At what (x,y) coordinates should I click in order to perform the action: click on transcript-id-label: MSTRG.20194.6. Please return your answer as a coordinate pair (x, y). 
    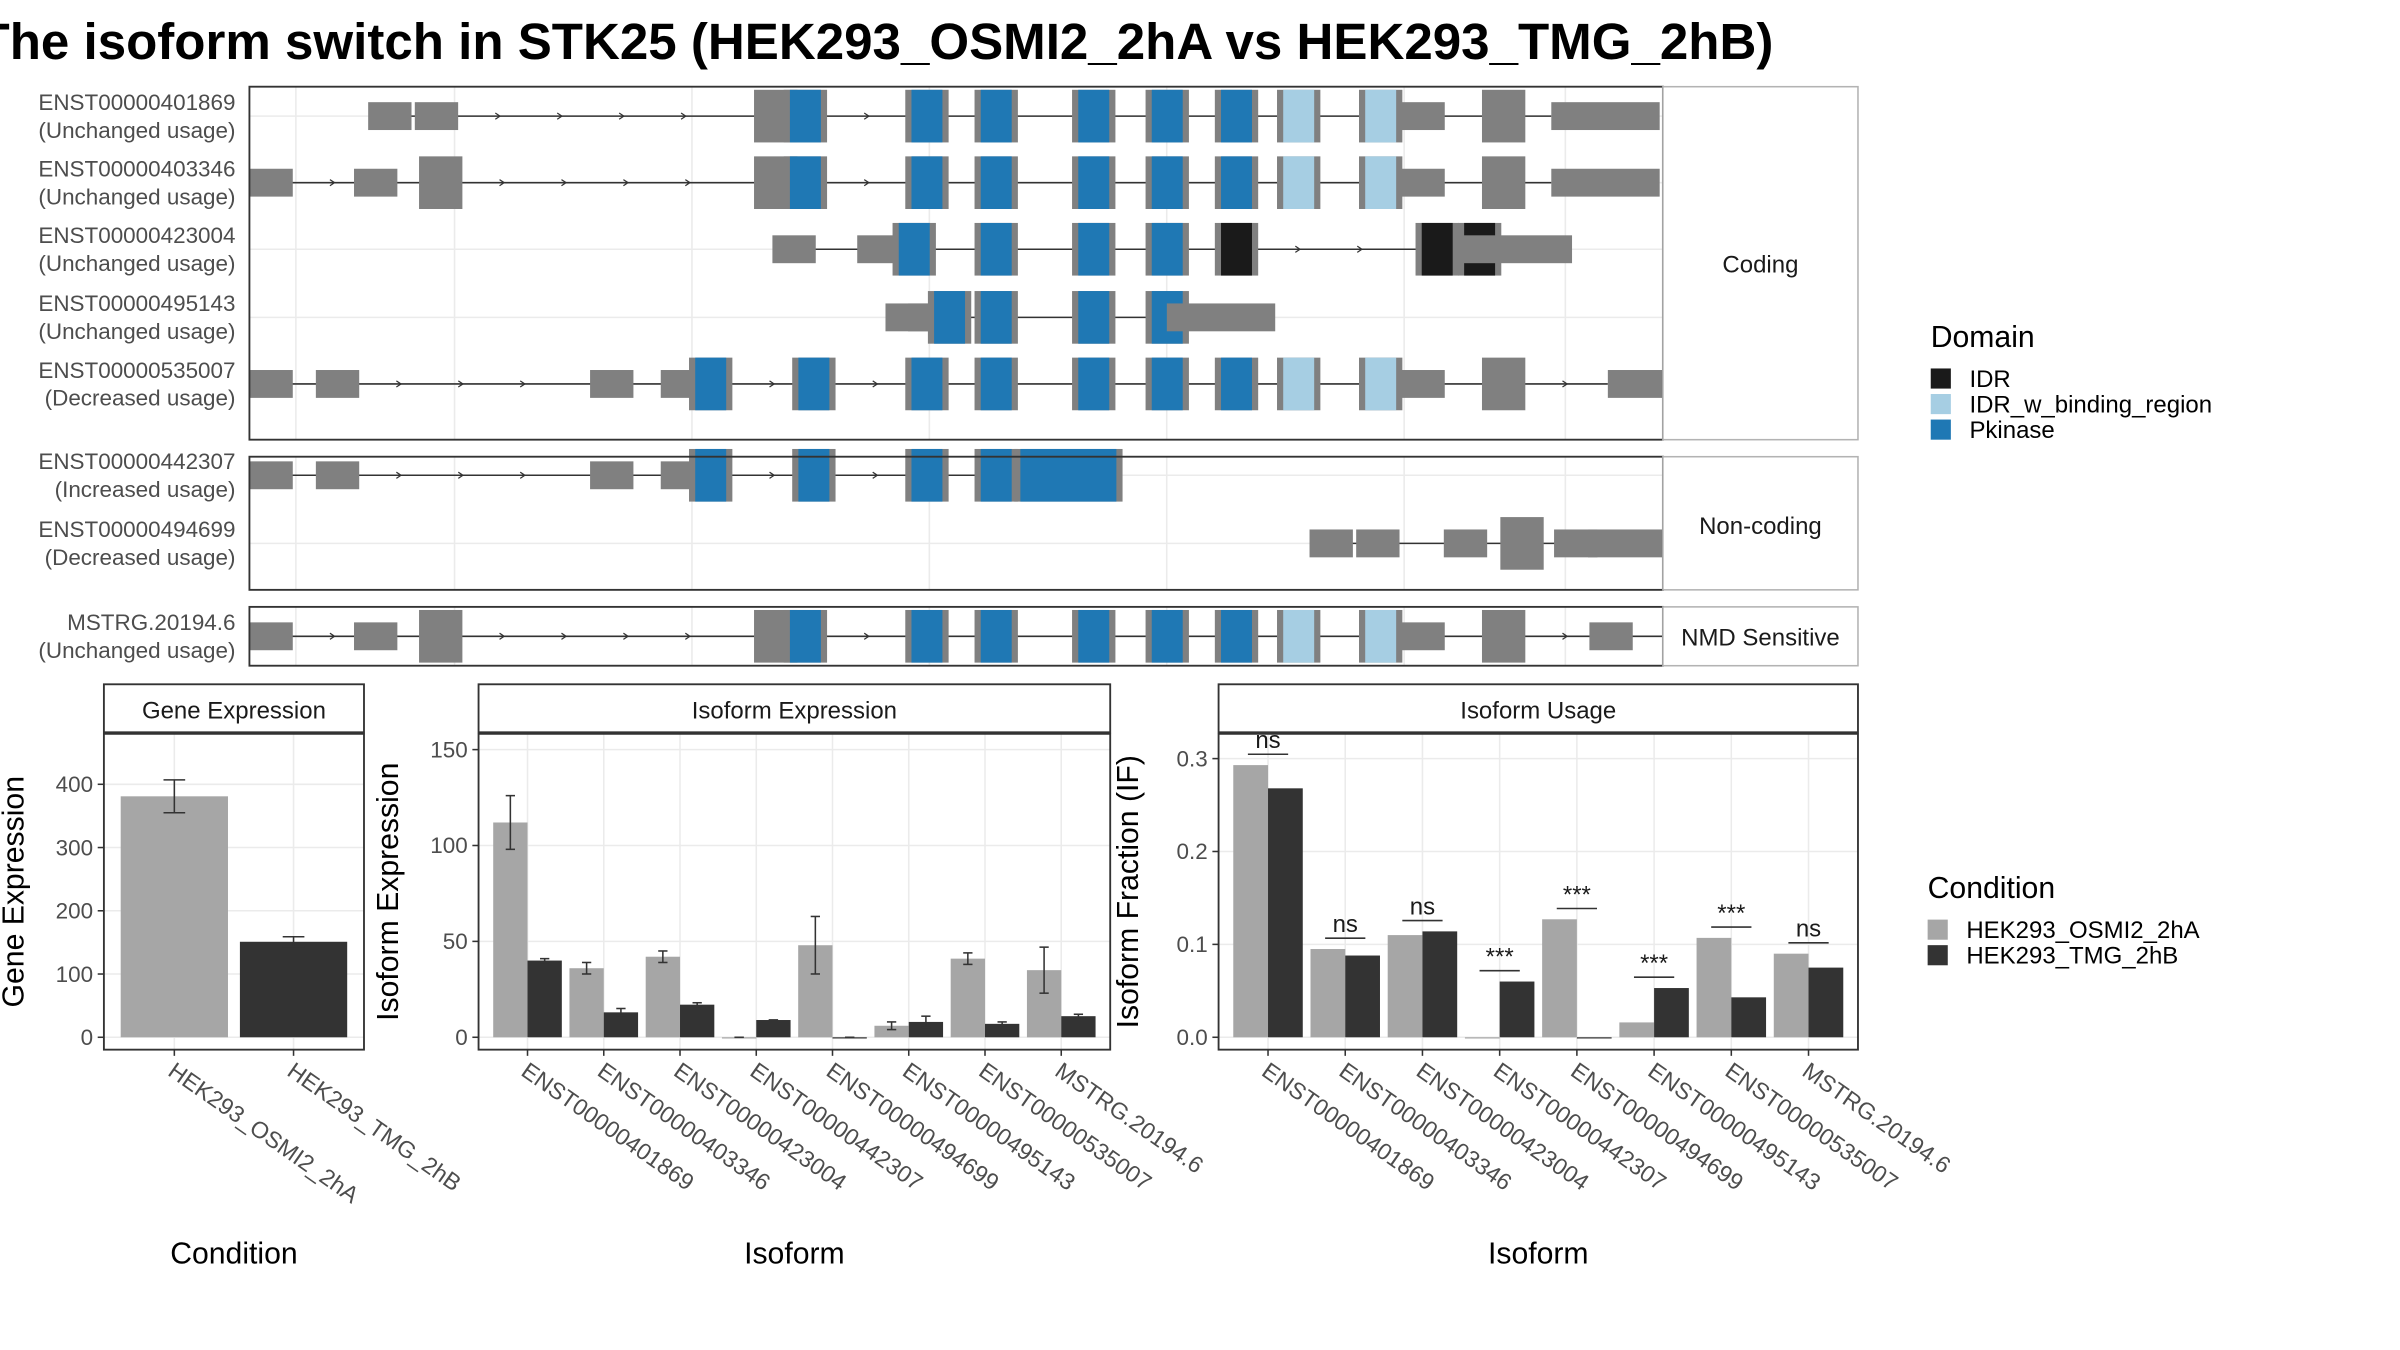
    Looking at the image, I should click on (151, 622).